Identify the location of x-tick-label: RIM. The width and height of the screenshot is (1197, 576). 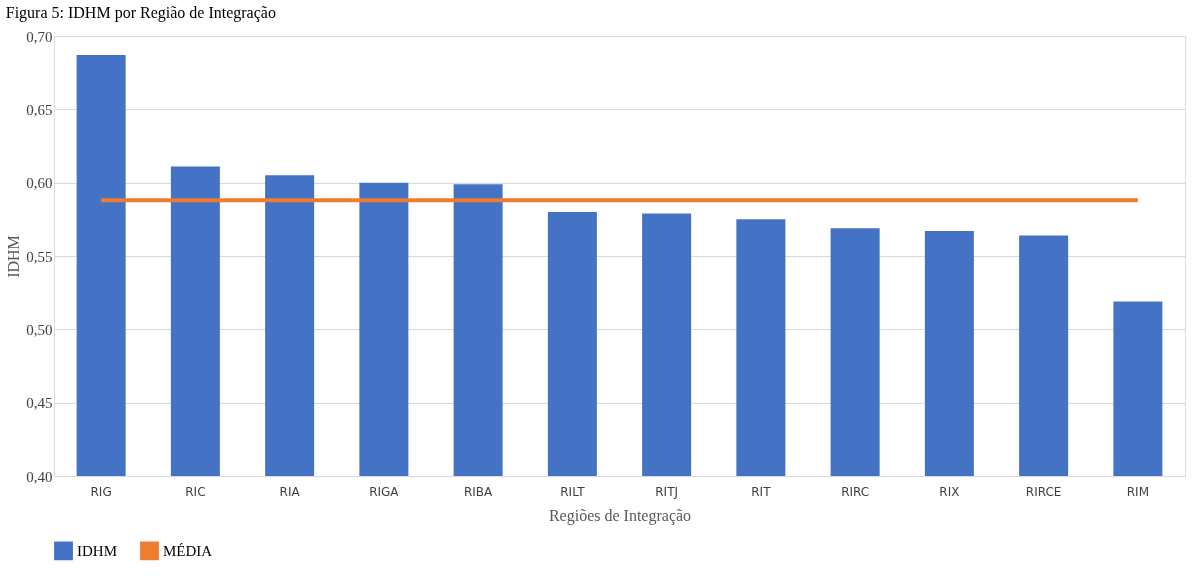
(1137, 491).